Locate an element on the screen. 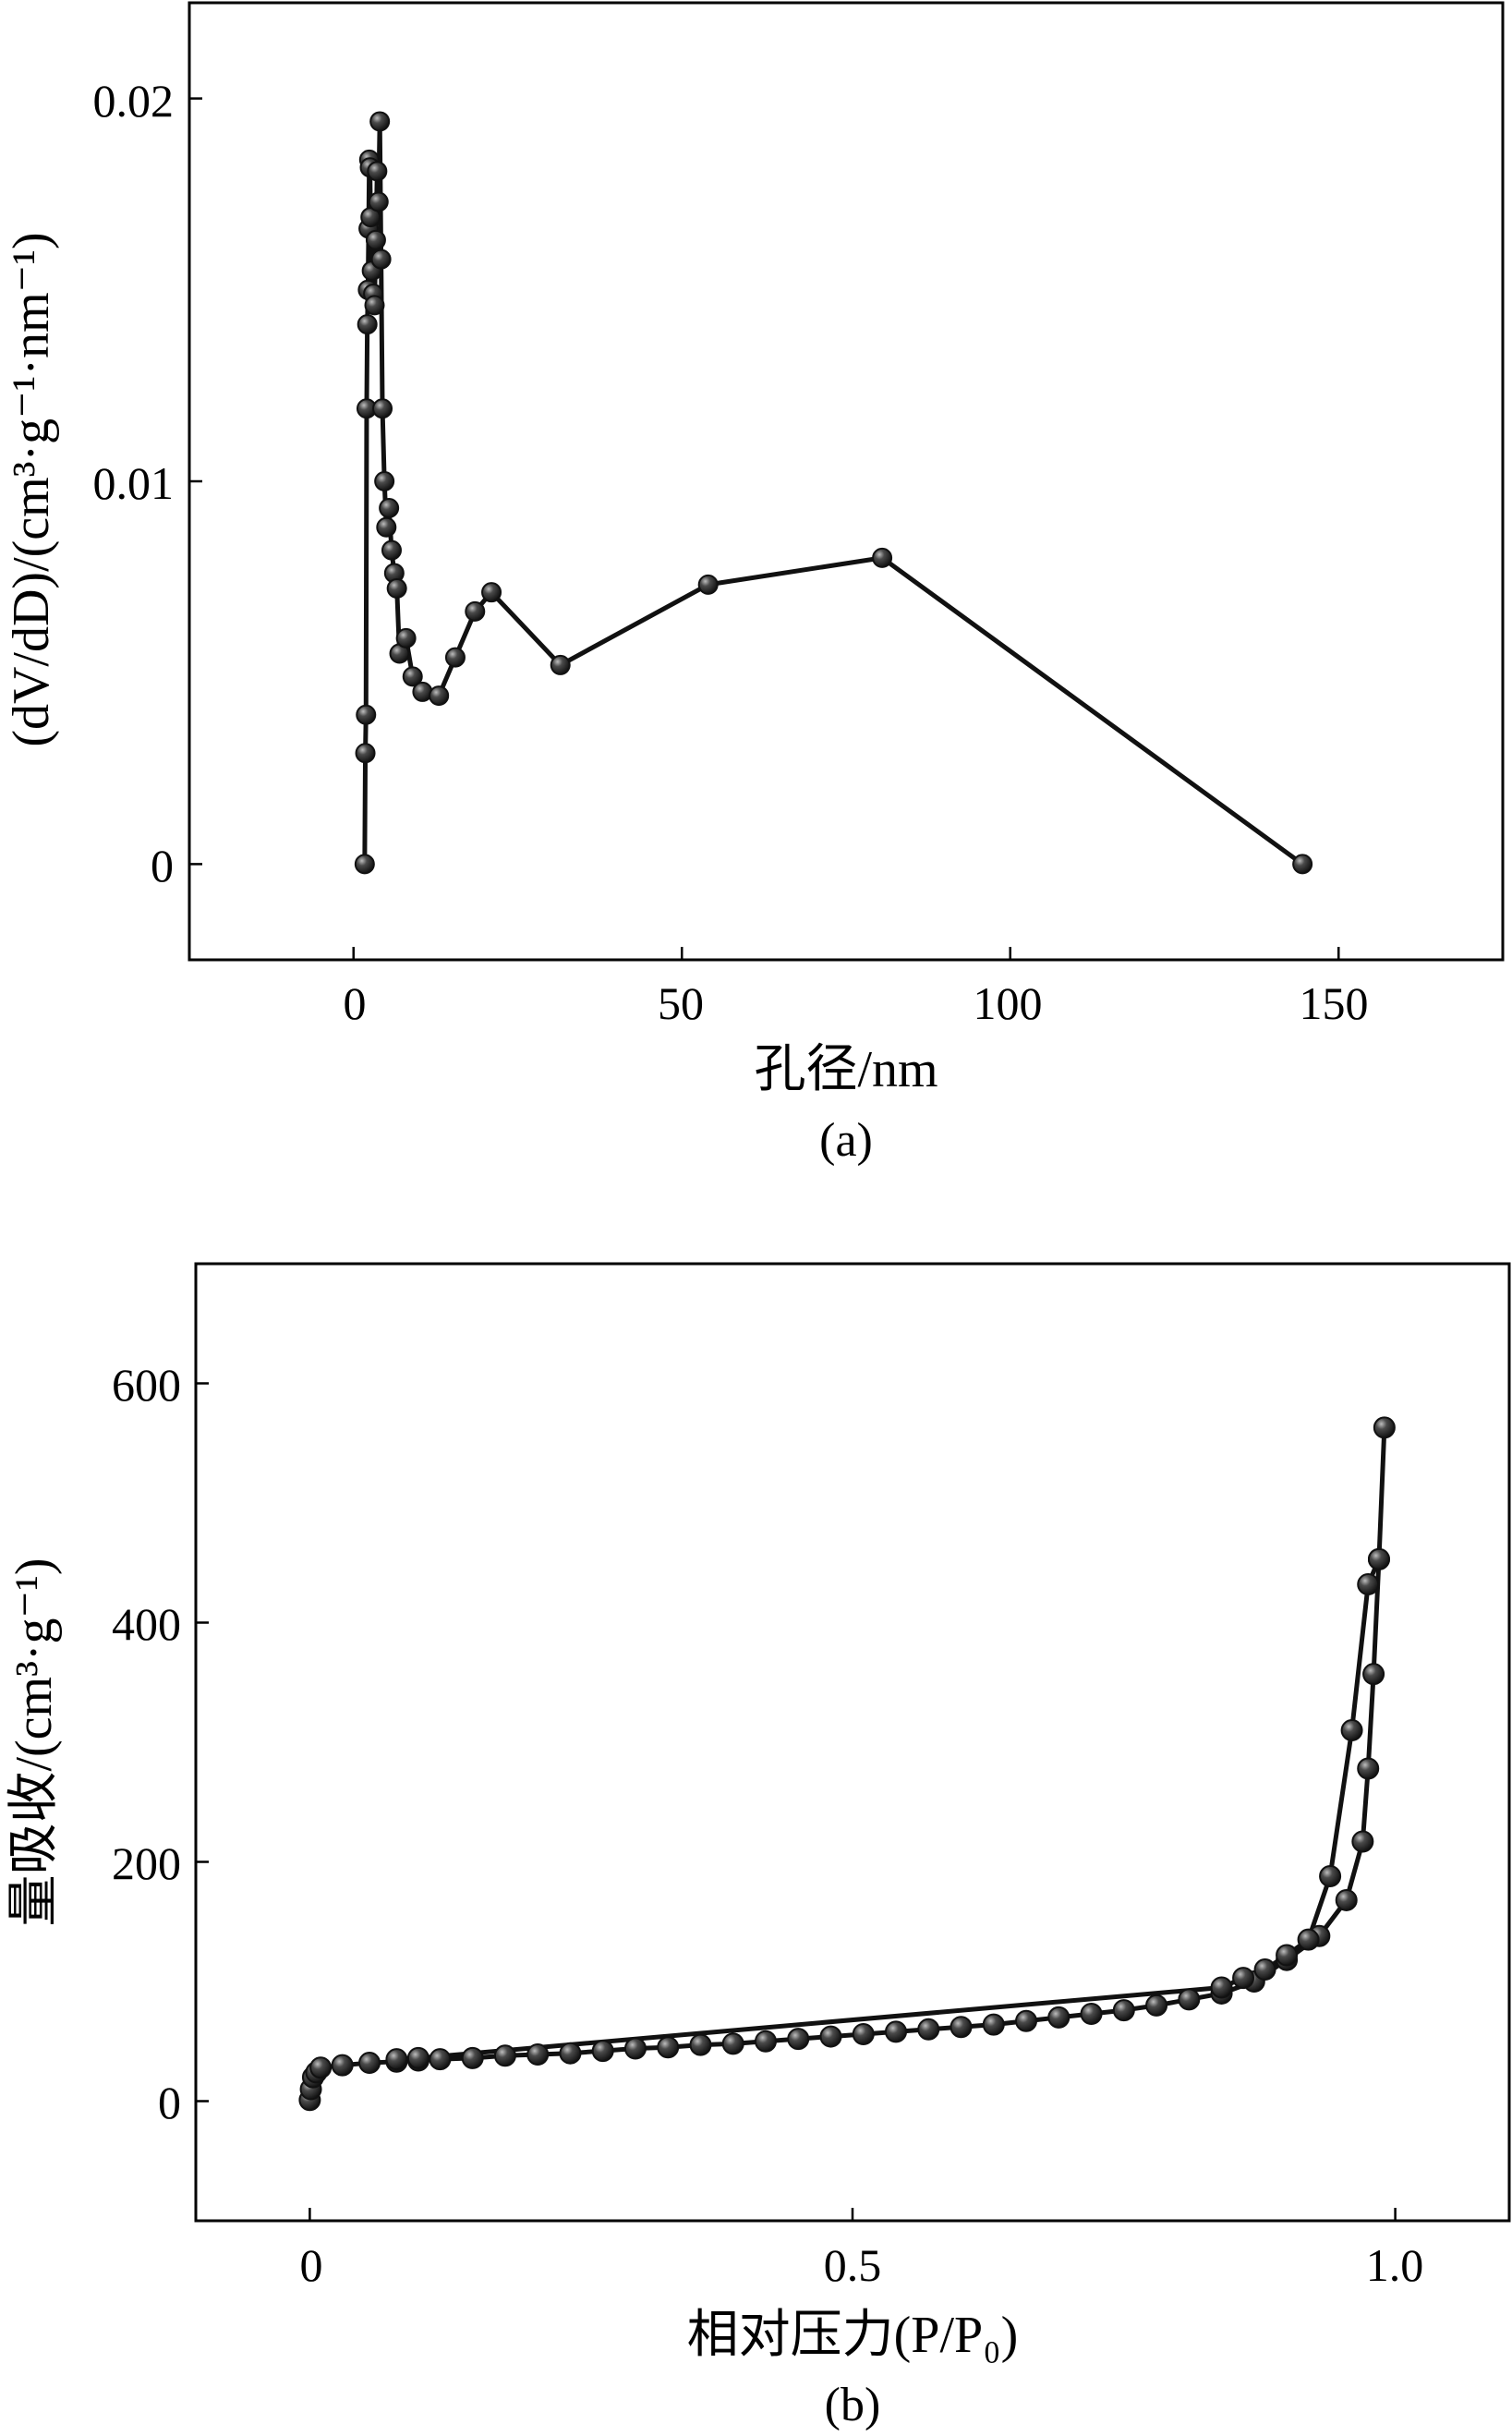 This screenshot has width=1512, height=2436. y-tick-label-b: 0 is located at coordinates (169, 2102).